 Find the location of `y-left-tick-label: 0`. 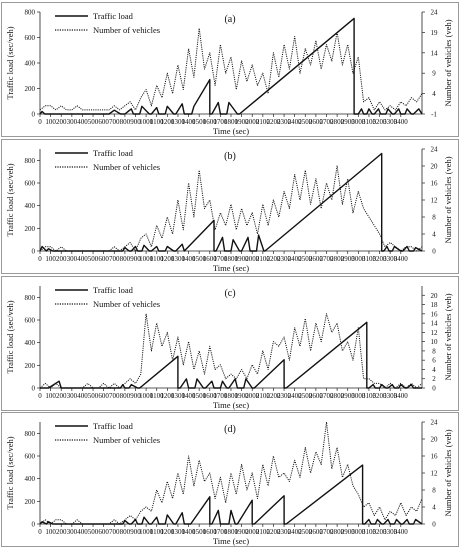

y-left-tick-label: 0 is located at coordinates (34, 252).